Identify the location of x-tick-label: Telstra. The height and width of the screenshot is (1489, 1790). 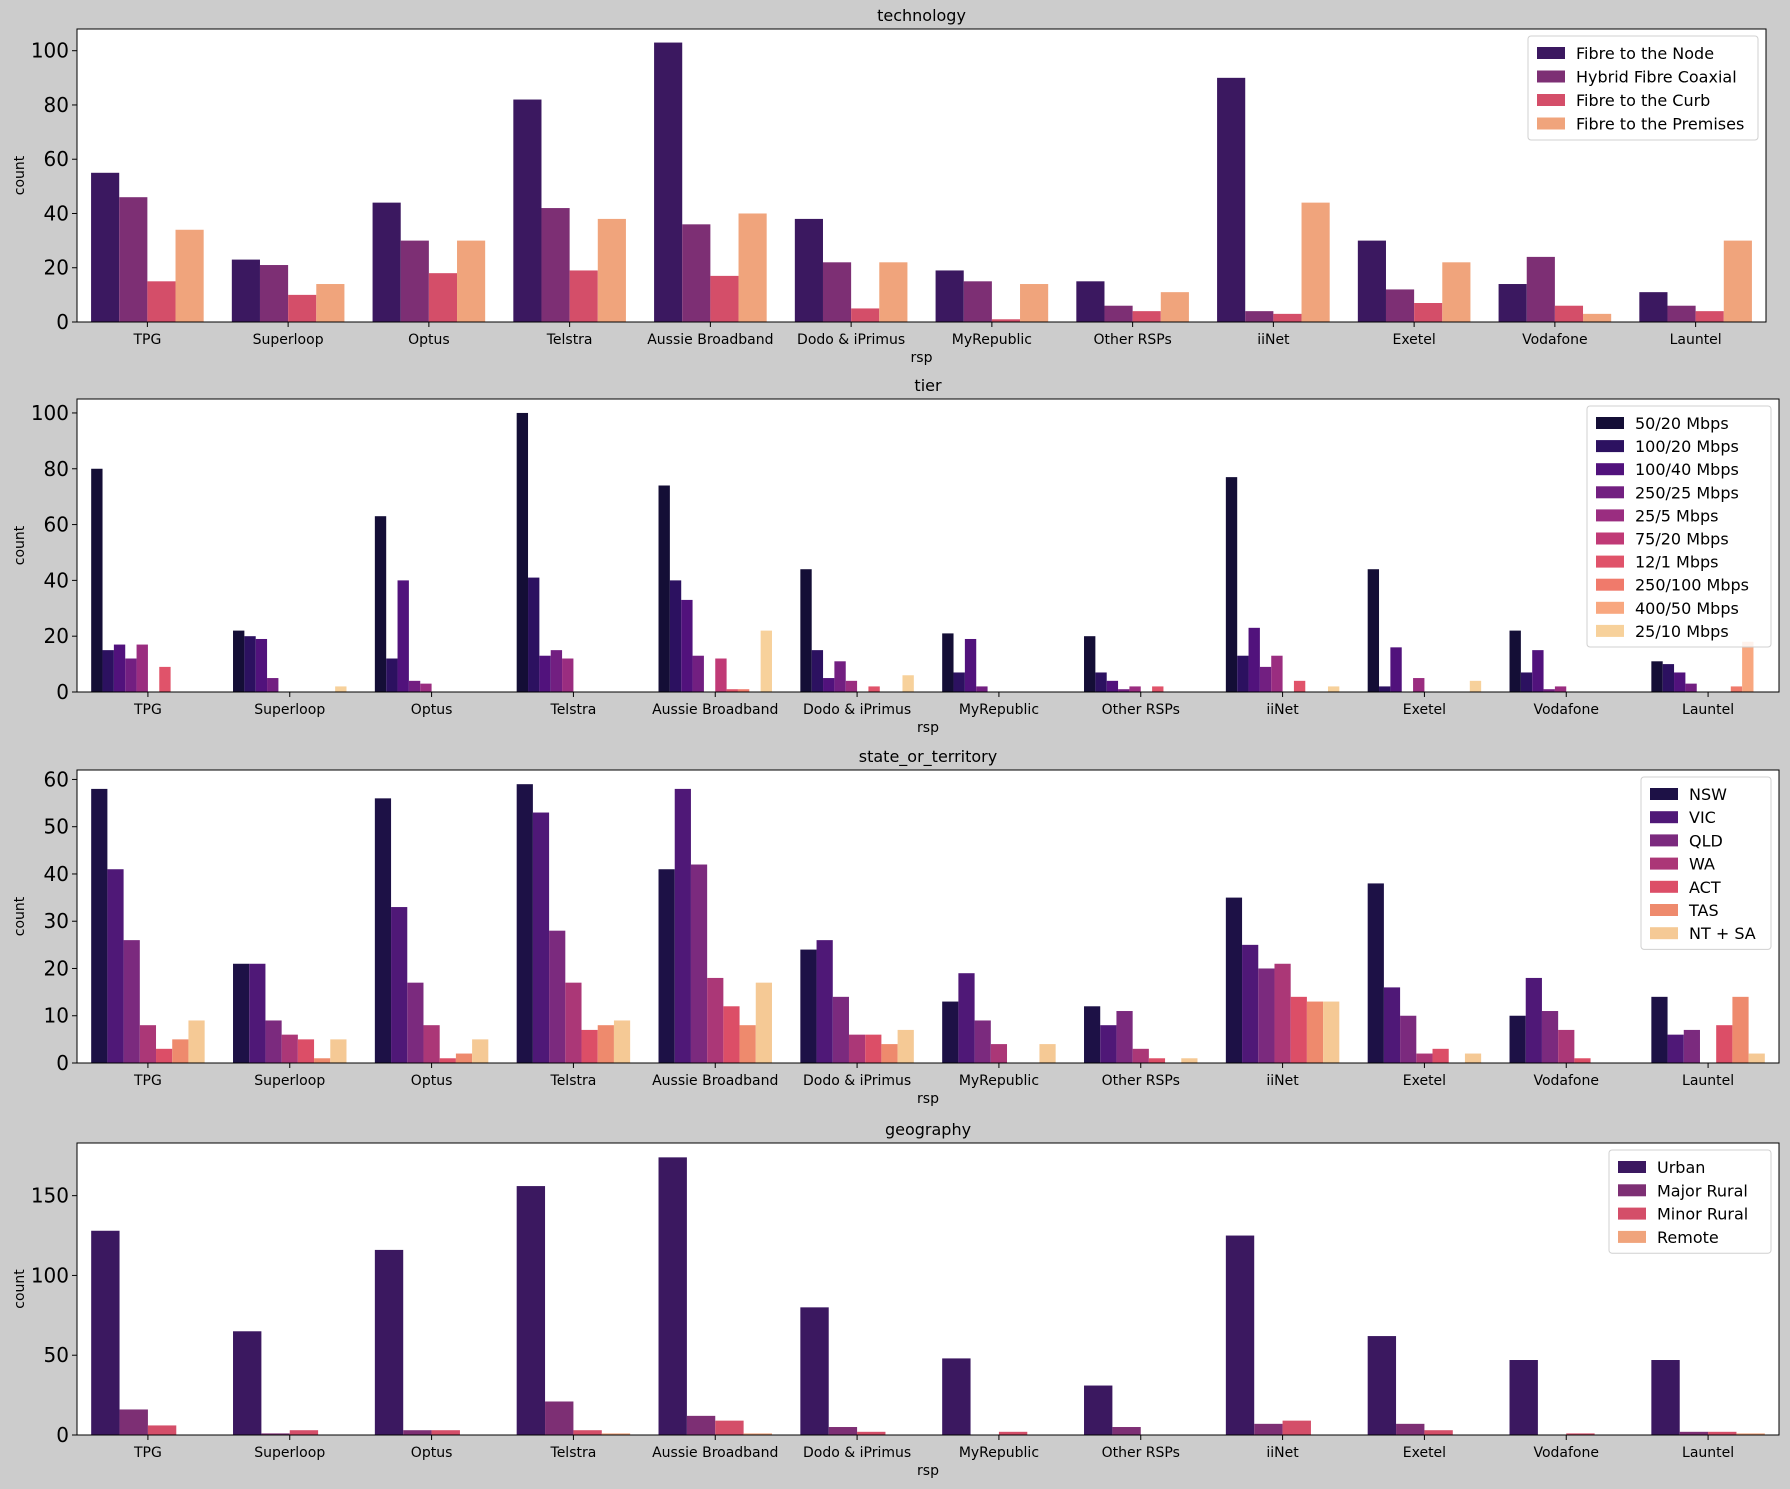
(573, 710).